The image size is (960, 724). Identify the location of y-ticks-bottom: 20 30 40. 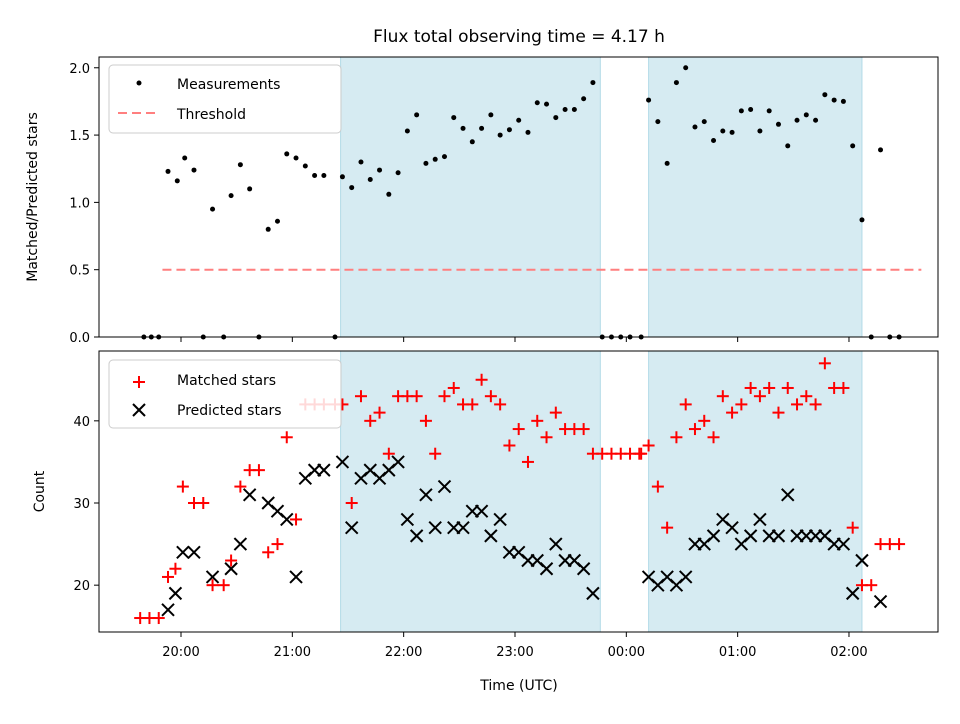
(86, 504).